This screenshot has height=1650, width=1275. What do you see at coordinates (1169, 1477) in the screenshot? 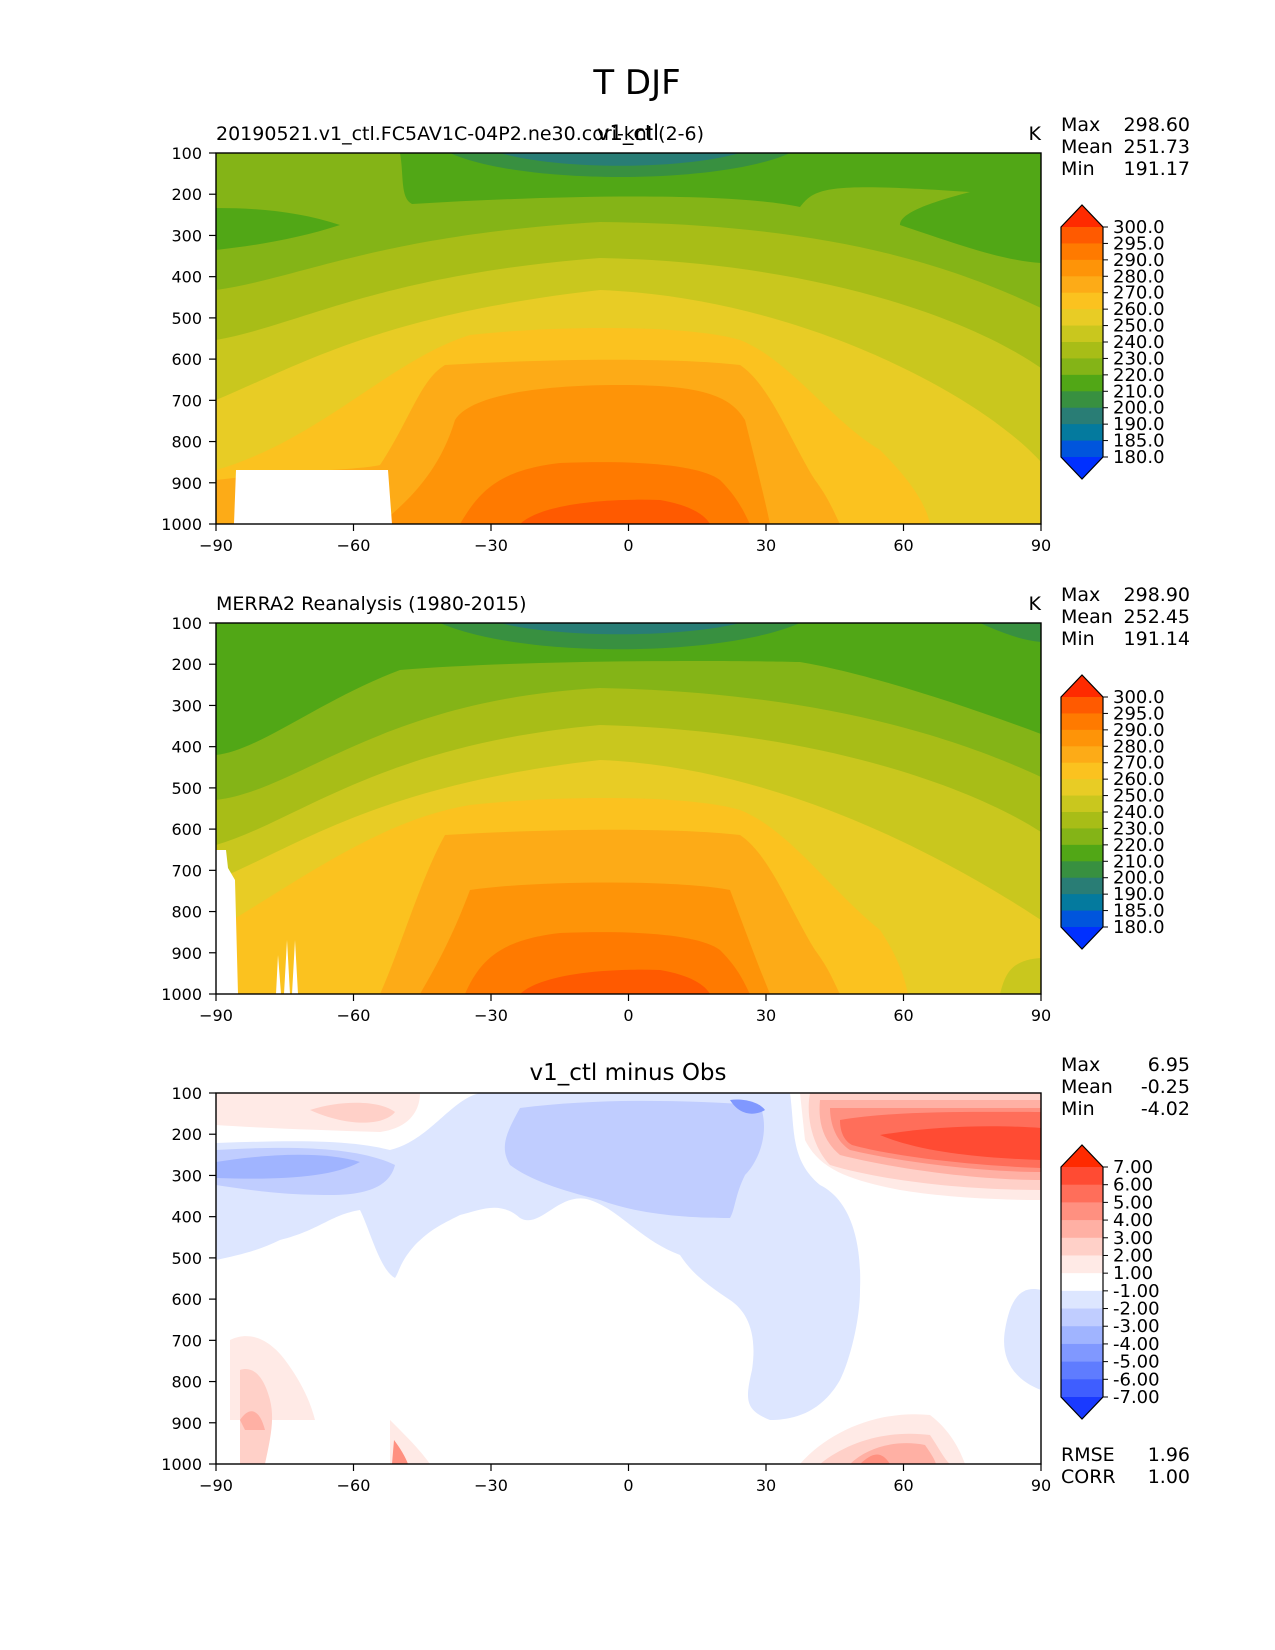
I see `stat-value: 1.00` at bounding box center [1169, 1477].